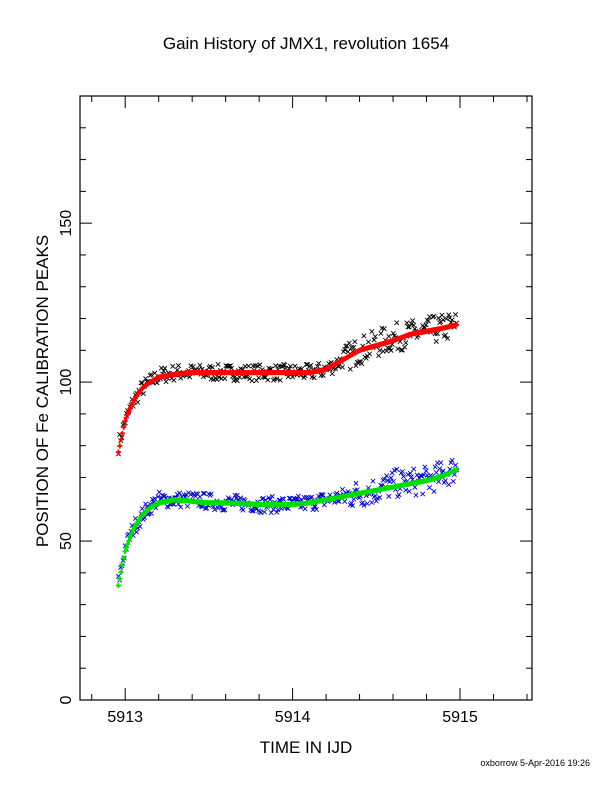 The image size is (612, 792). What do you see at coordinates (535, 763) in the screenshot?
I see `footer-timestamp: oxborrow 5-Apr-2016 19:26` at bounding box center [535, 763].